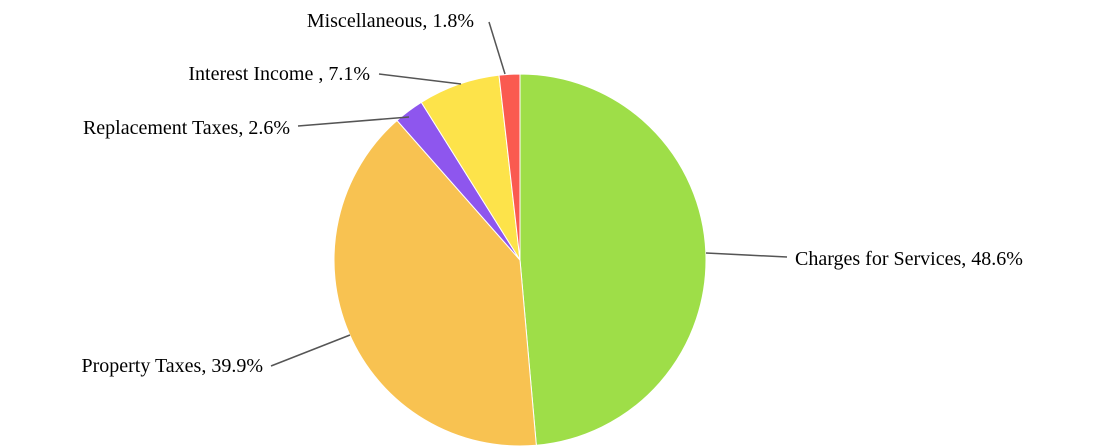 The height and width of the screenshot is (447, 1103). What do you see at coordinates (172, 366) in the screenshot?
I see `slice-label: Property Taxes, 39.9%` at bounding box center [172, 366].